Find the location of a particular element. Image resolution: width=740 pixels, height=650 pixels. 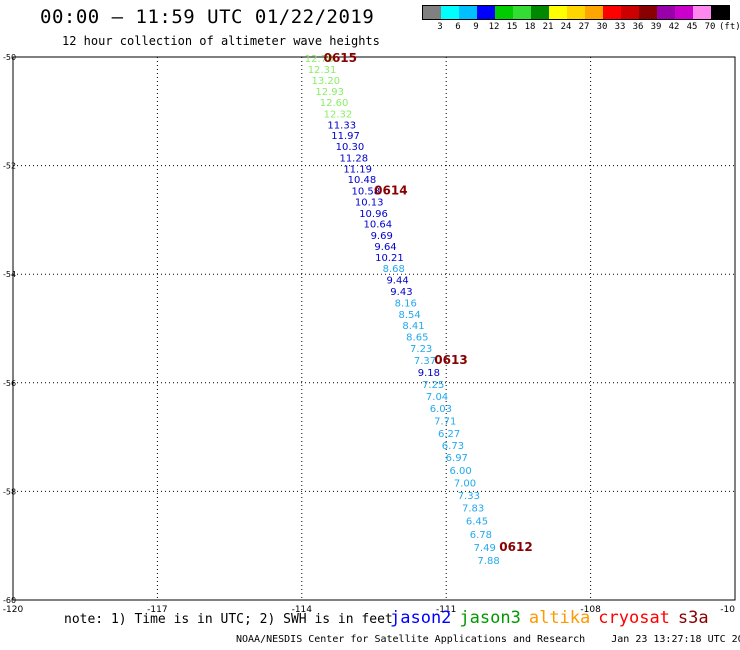

wave-height-point: 10.30 is located at coordinates (350, 147).